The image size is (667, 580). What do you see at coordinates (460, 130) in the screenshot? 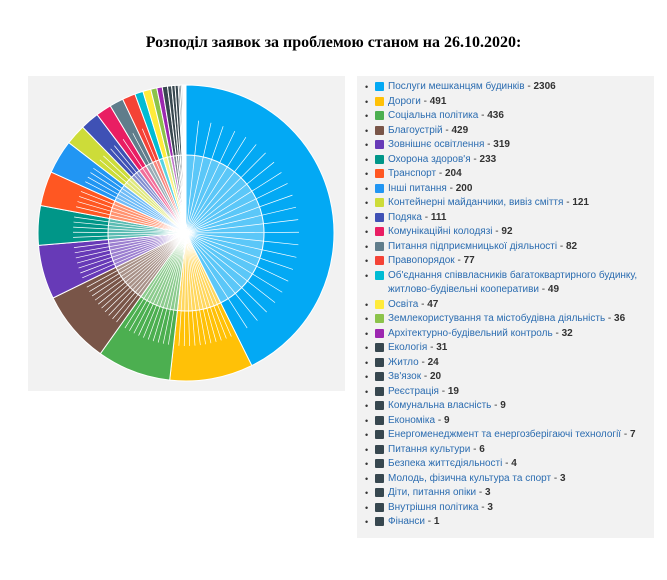
I see `legend-value: 429` at bounding box center [460, 130].